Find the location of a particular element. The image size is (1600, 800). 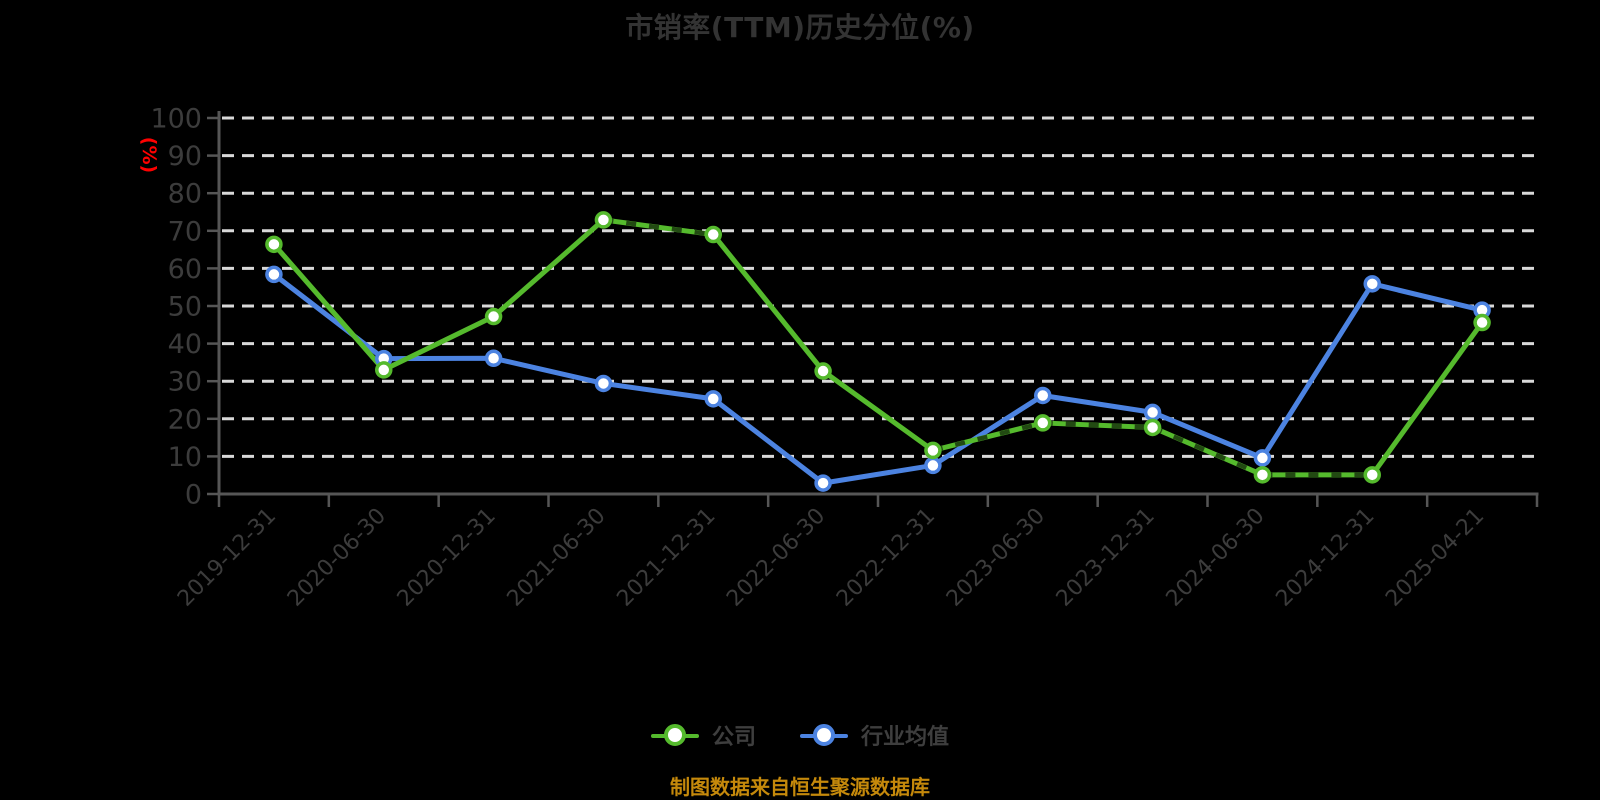

x-tick-label: 2021-06-30 is located at coordinates (557, 558).